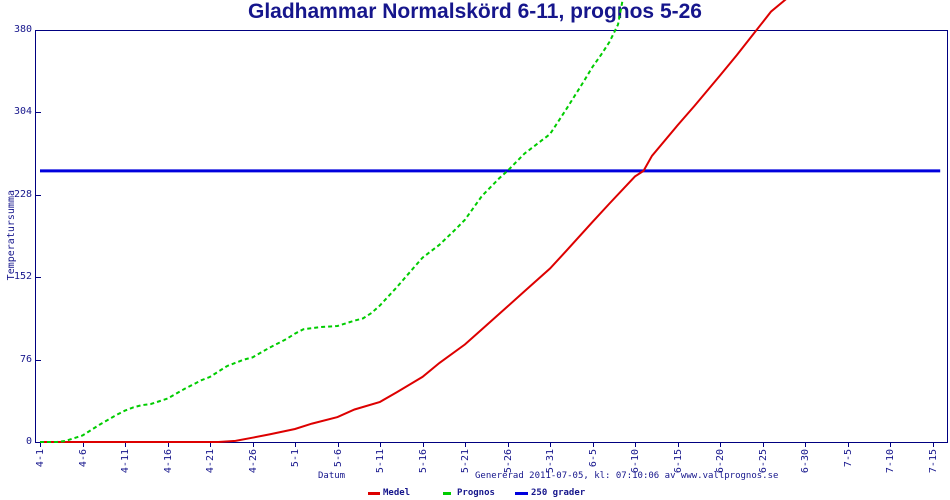 The image size is (950, 500). Describe the element at coordinates (848, 458) in the screenshot. I see `x-tick-label: 7-5` at that location.